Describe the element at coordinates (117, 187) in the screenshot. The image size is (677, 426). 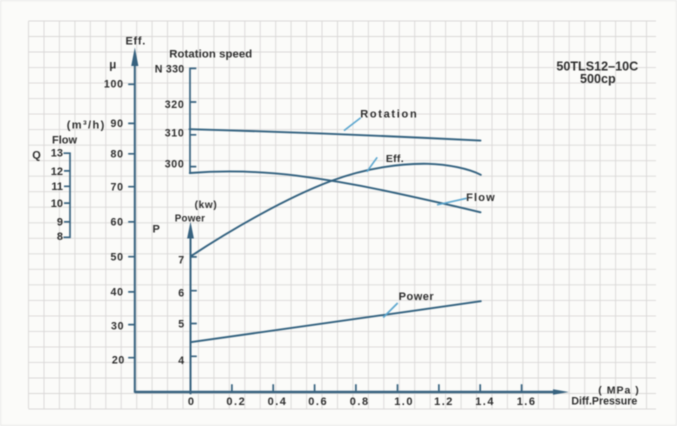
I see `svg-text: 70` at that location.